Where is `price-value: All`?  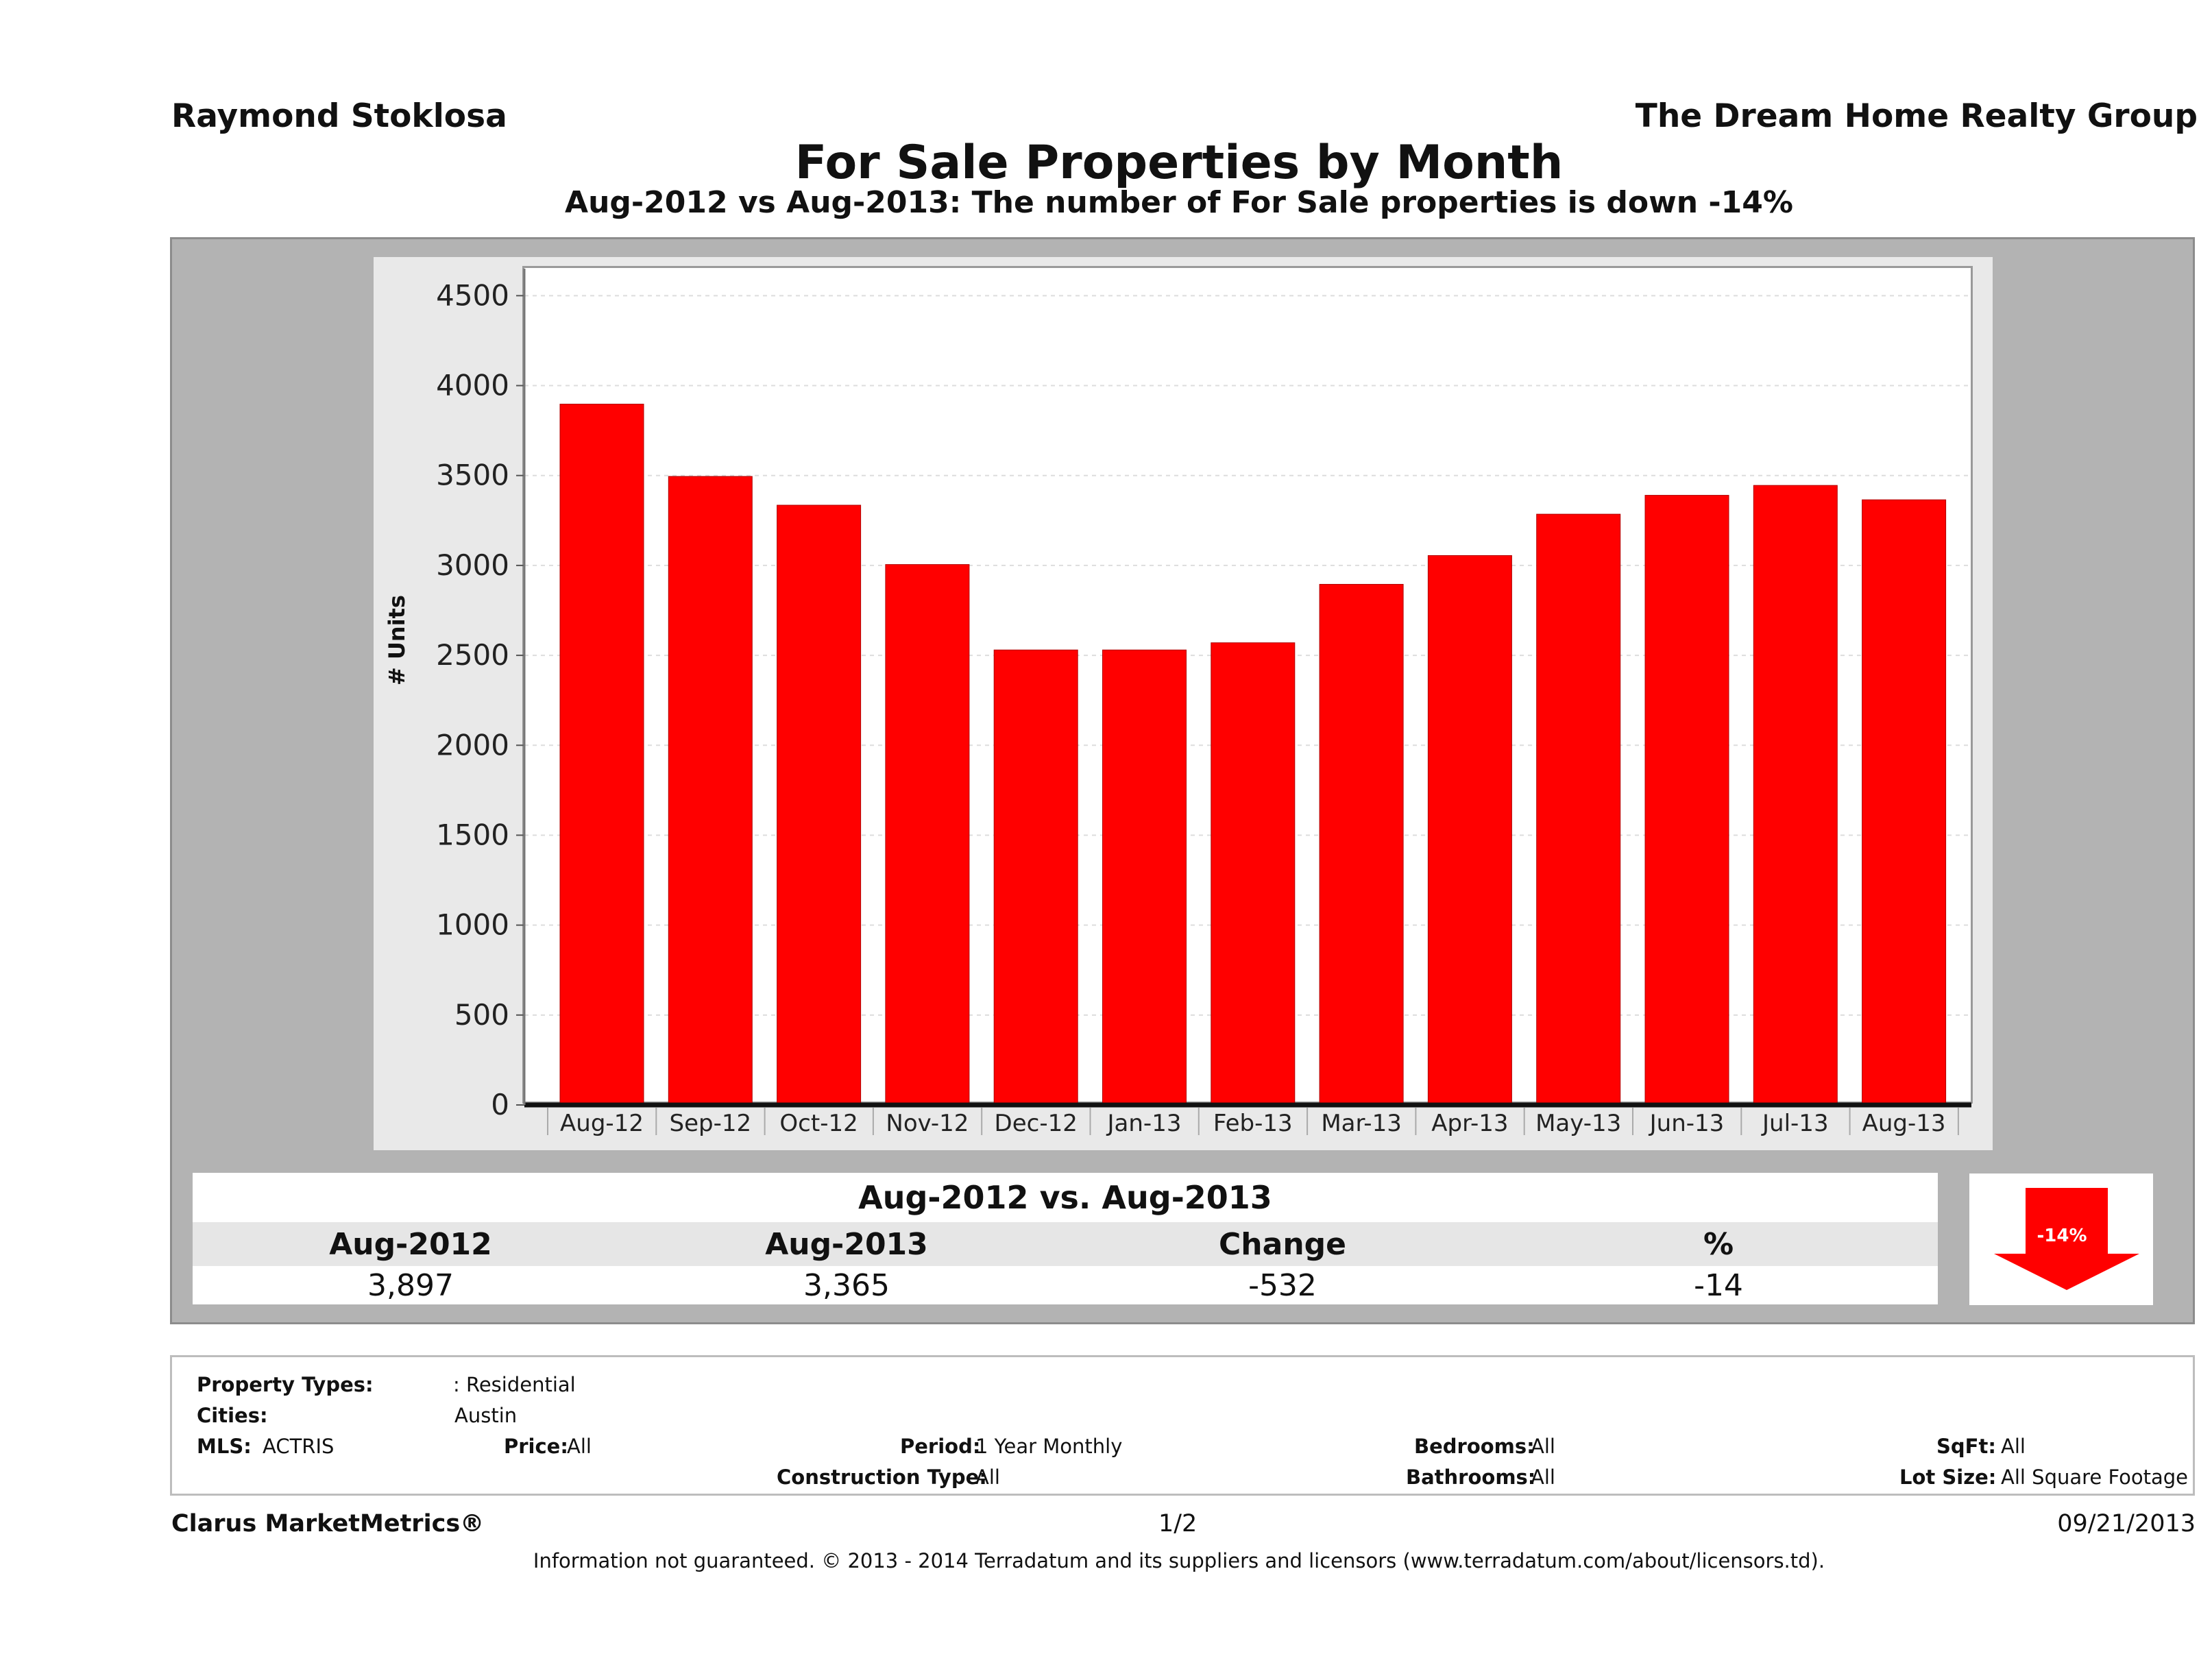 price-value: All is located at coordinates (580, 1446).